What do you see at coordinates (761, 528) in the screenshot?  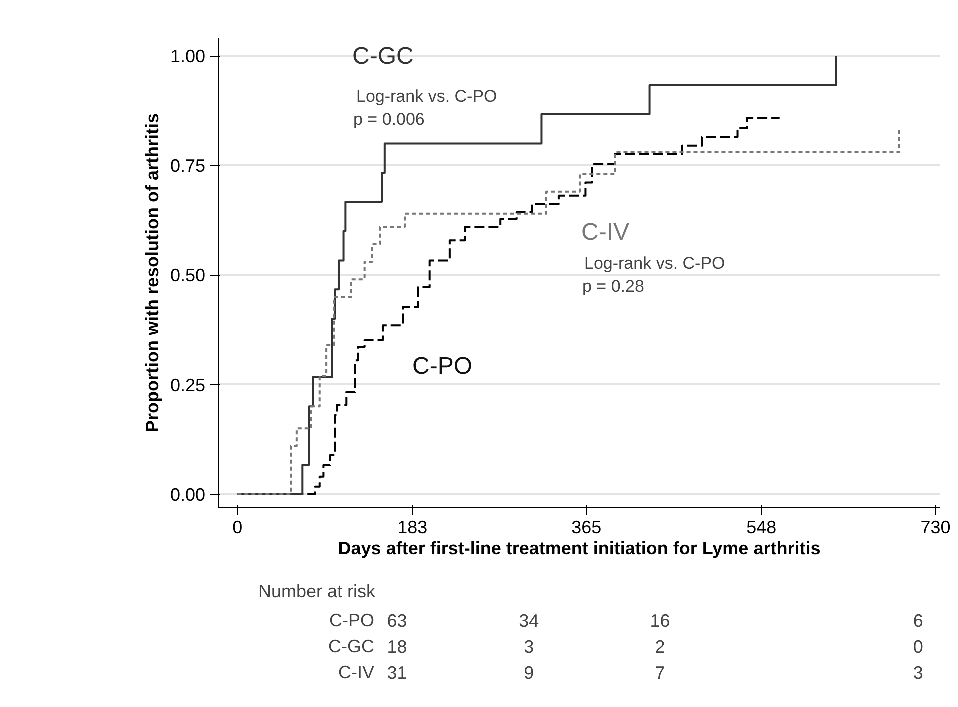 I see `x-tick-label: 548` at bounding box center [761, 528].